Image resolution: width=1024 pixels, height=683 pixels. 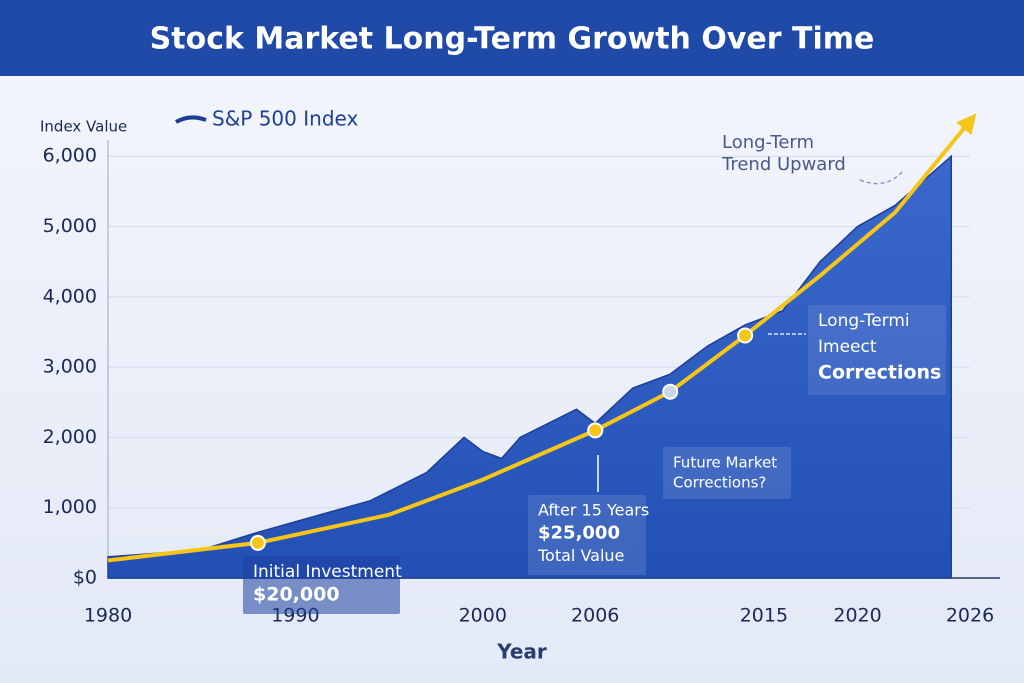 What do you see at coordinates (70, 367) in the screenshot?
I see `y-tick-label: 3,000` at bounding box center [70, 367].